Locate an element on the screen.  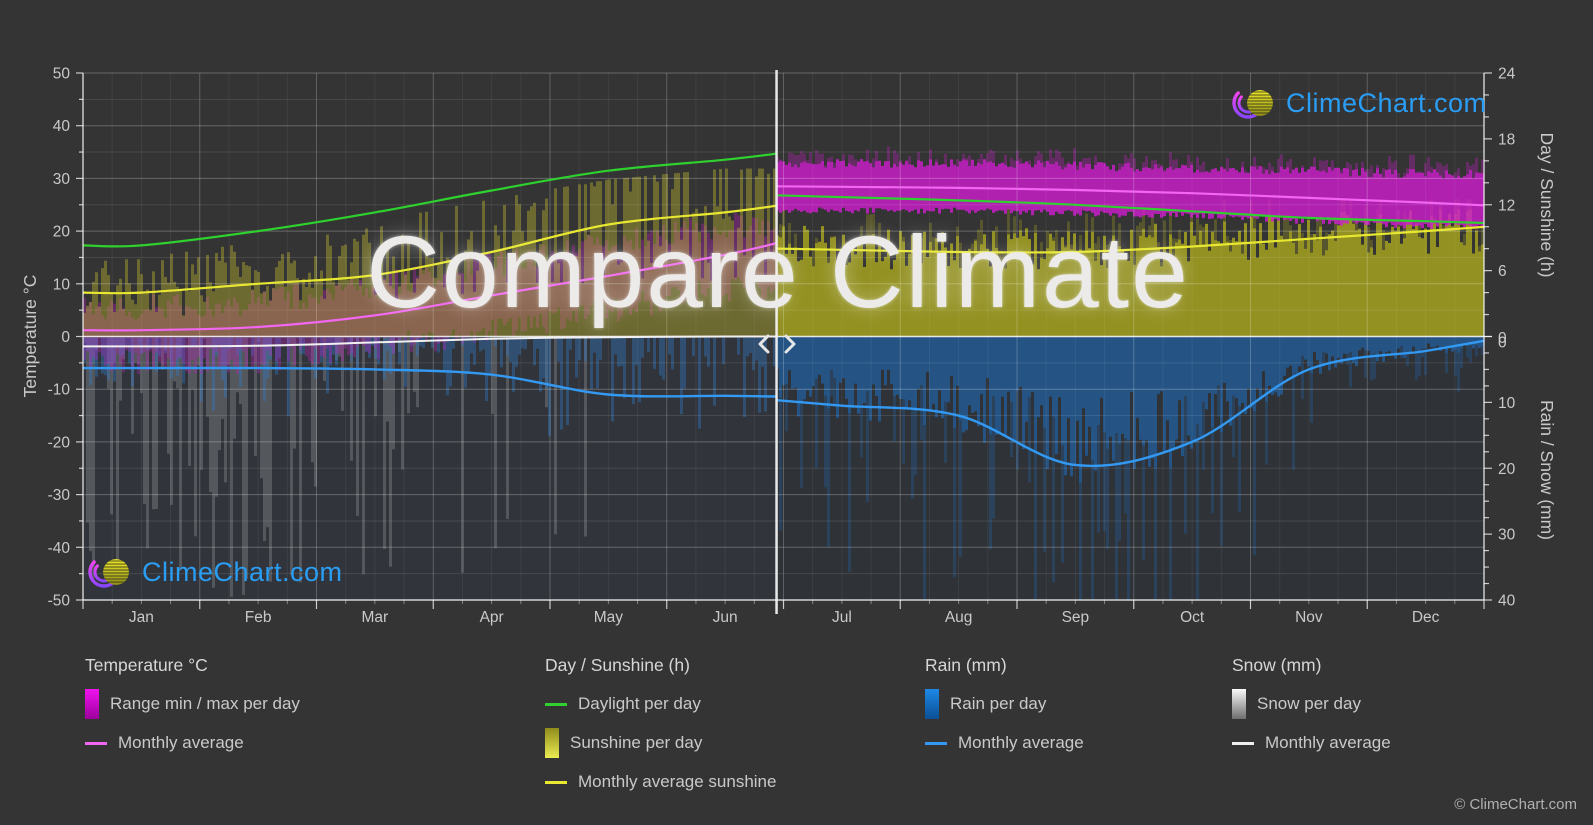
month-label: Apr is located at coordinates (492, 617).